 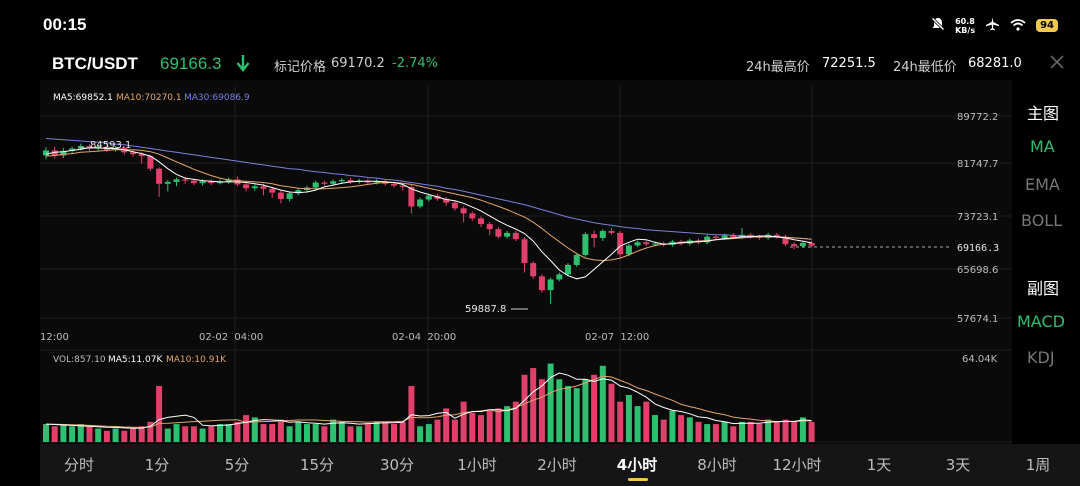 What do you see at coordinates (485, 309) in the screenshot?
I see `low-marker: 59887.8` at bounding box center [485, 309].